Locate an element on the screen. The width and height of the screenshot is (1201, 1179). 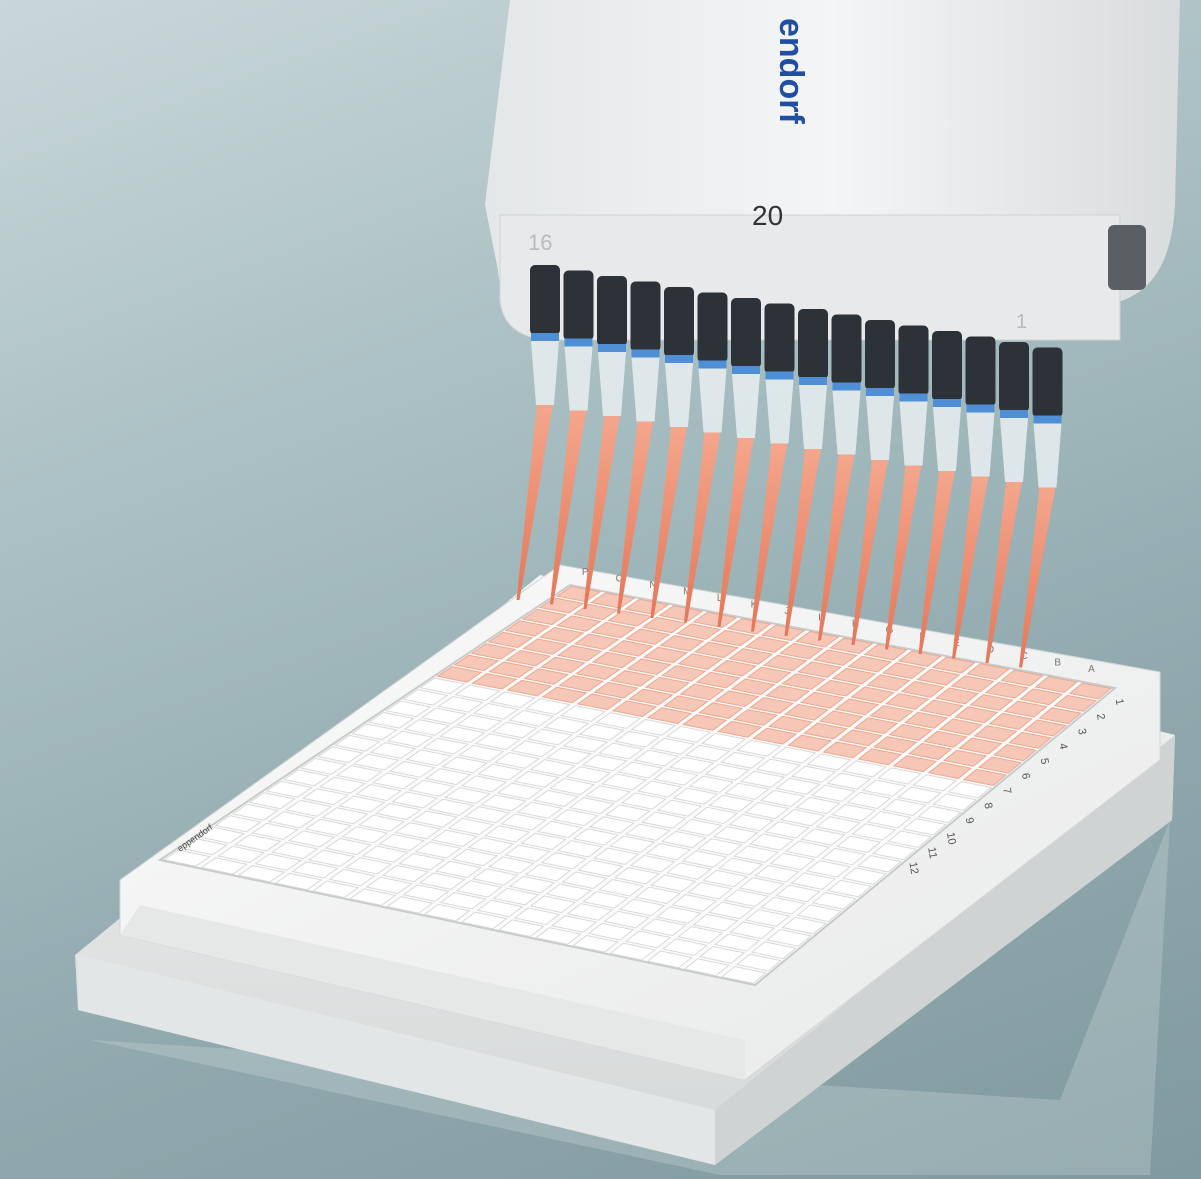
row-letter: B is located at coordinates (1057, 662).